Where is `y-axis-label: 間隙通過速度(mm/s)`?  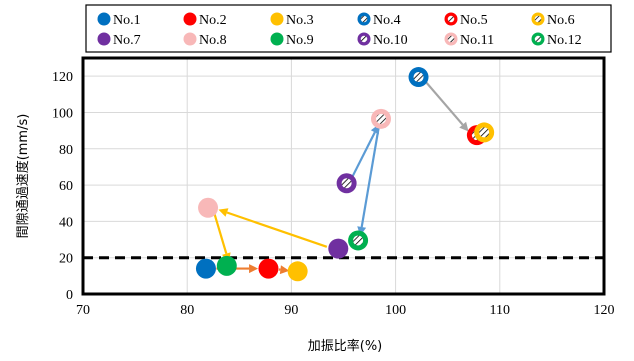 y-axis-label: 間隙通過速度(mm/s) is located at coordinates (23, 176).